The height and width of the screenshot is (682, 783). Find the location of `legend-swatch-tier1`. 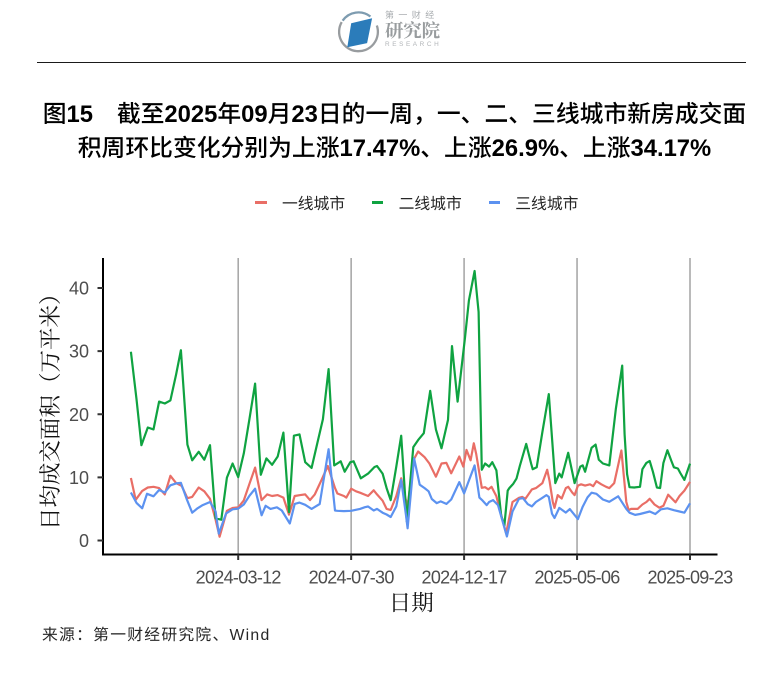

legend-swatch-tier1 is located at coordinates (261, 202).